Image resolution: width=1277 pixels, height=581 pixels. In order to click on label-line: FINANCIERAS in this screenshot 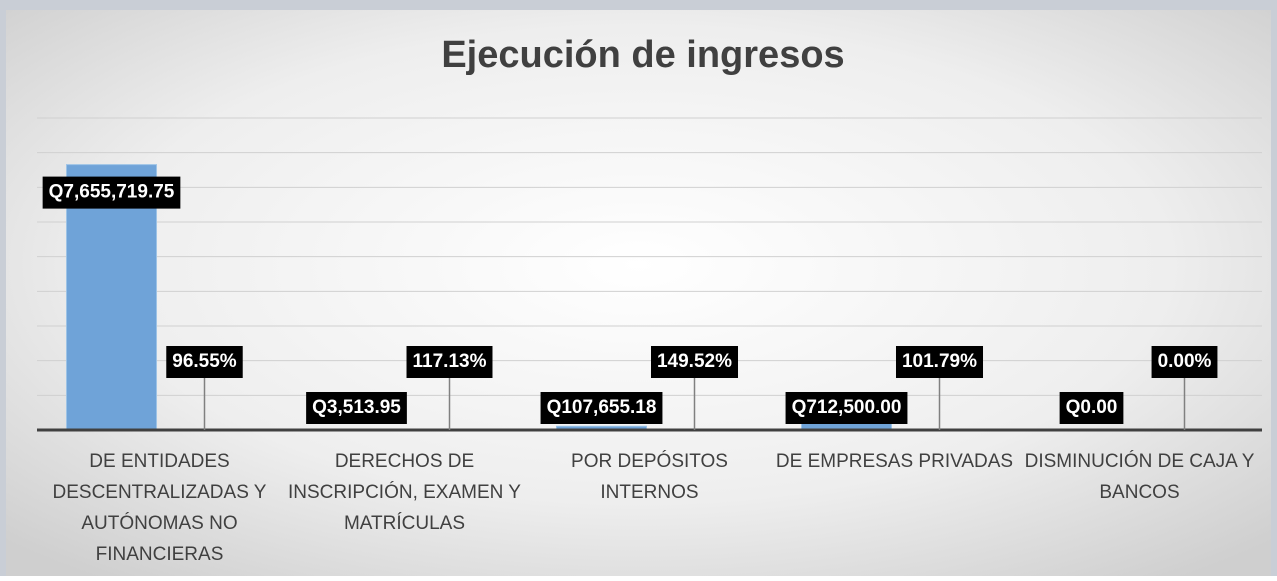, I will do `click(160, 554)`.